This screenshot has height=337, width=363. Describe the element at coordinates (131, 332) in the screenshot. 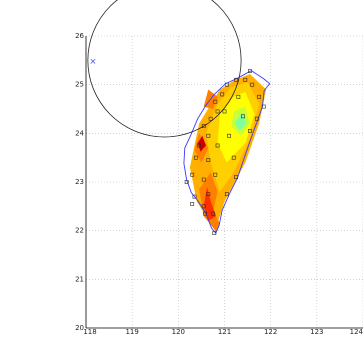

I see `x-tick-label: 119` at that location.